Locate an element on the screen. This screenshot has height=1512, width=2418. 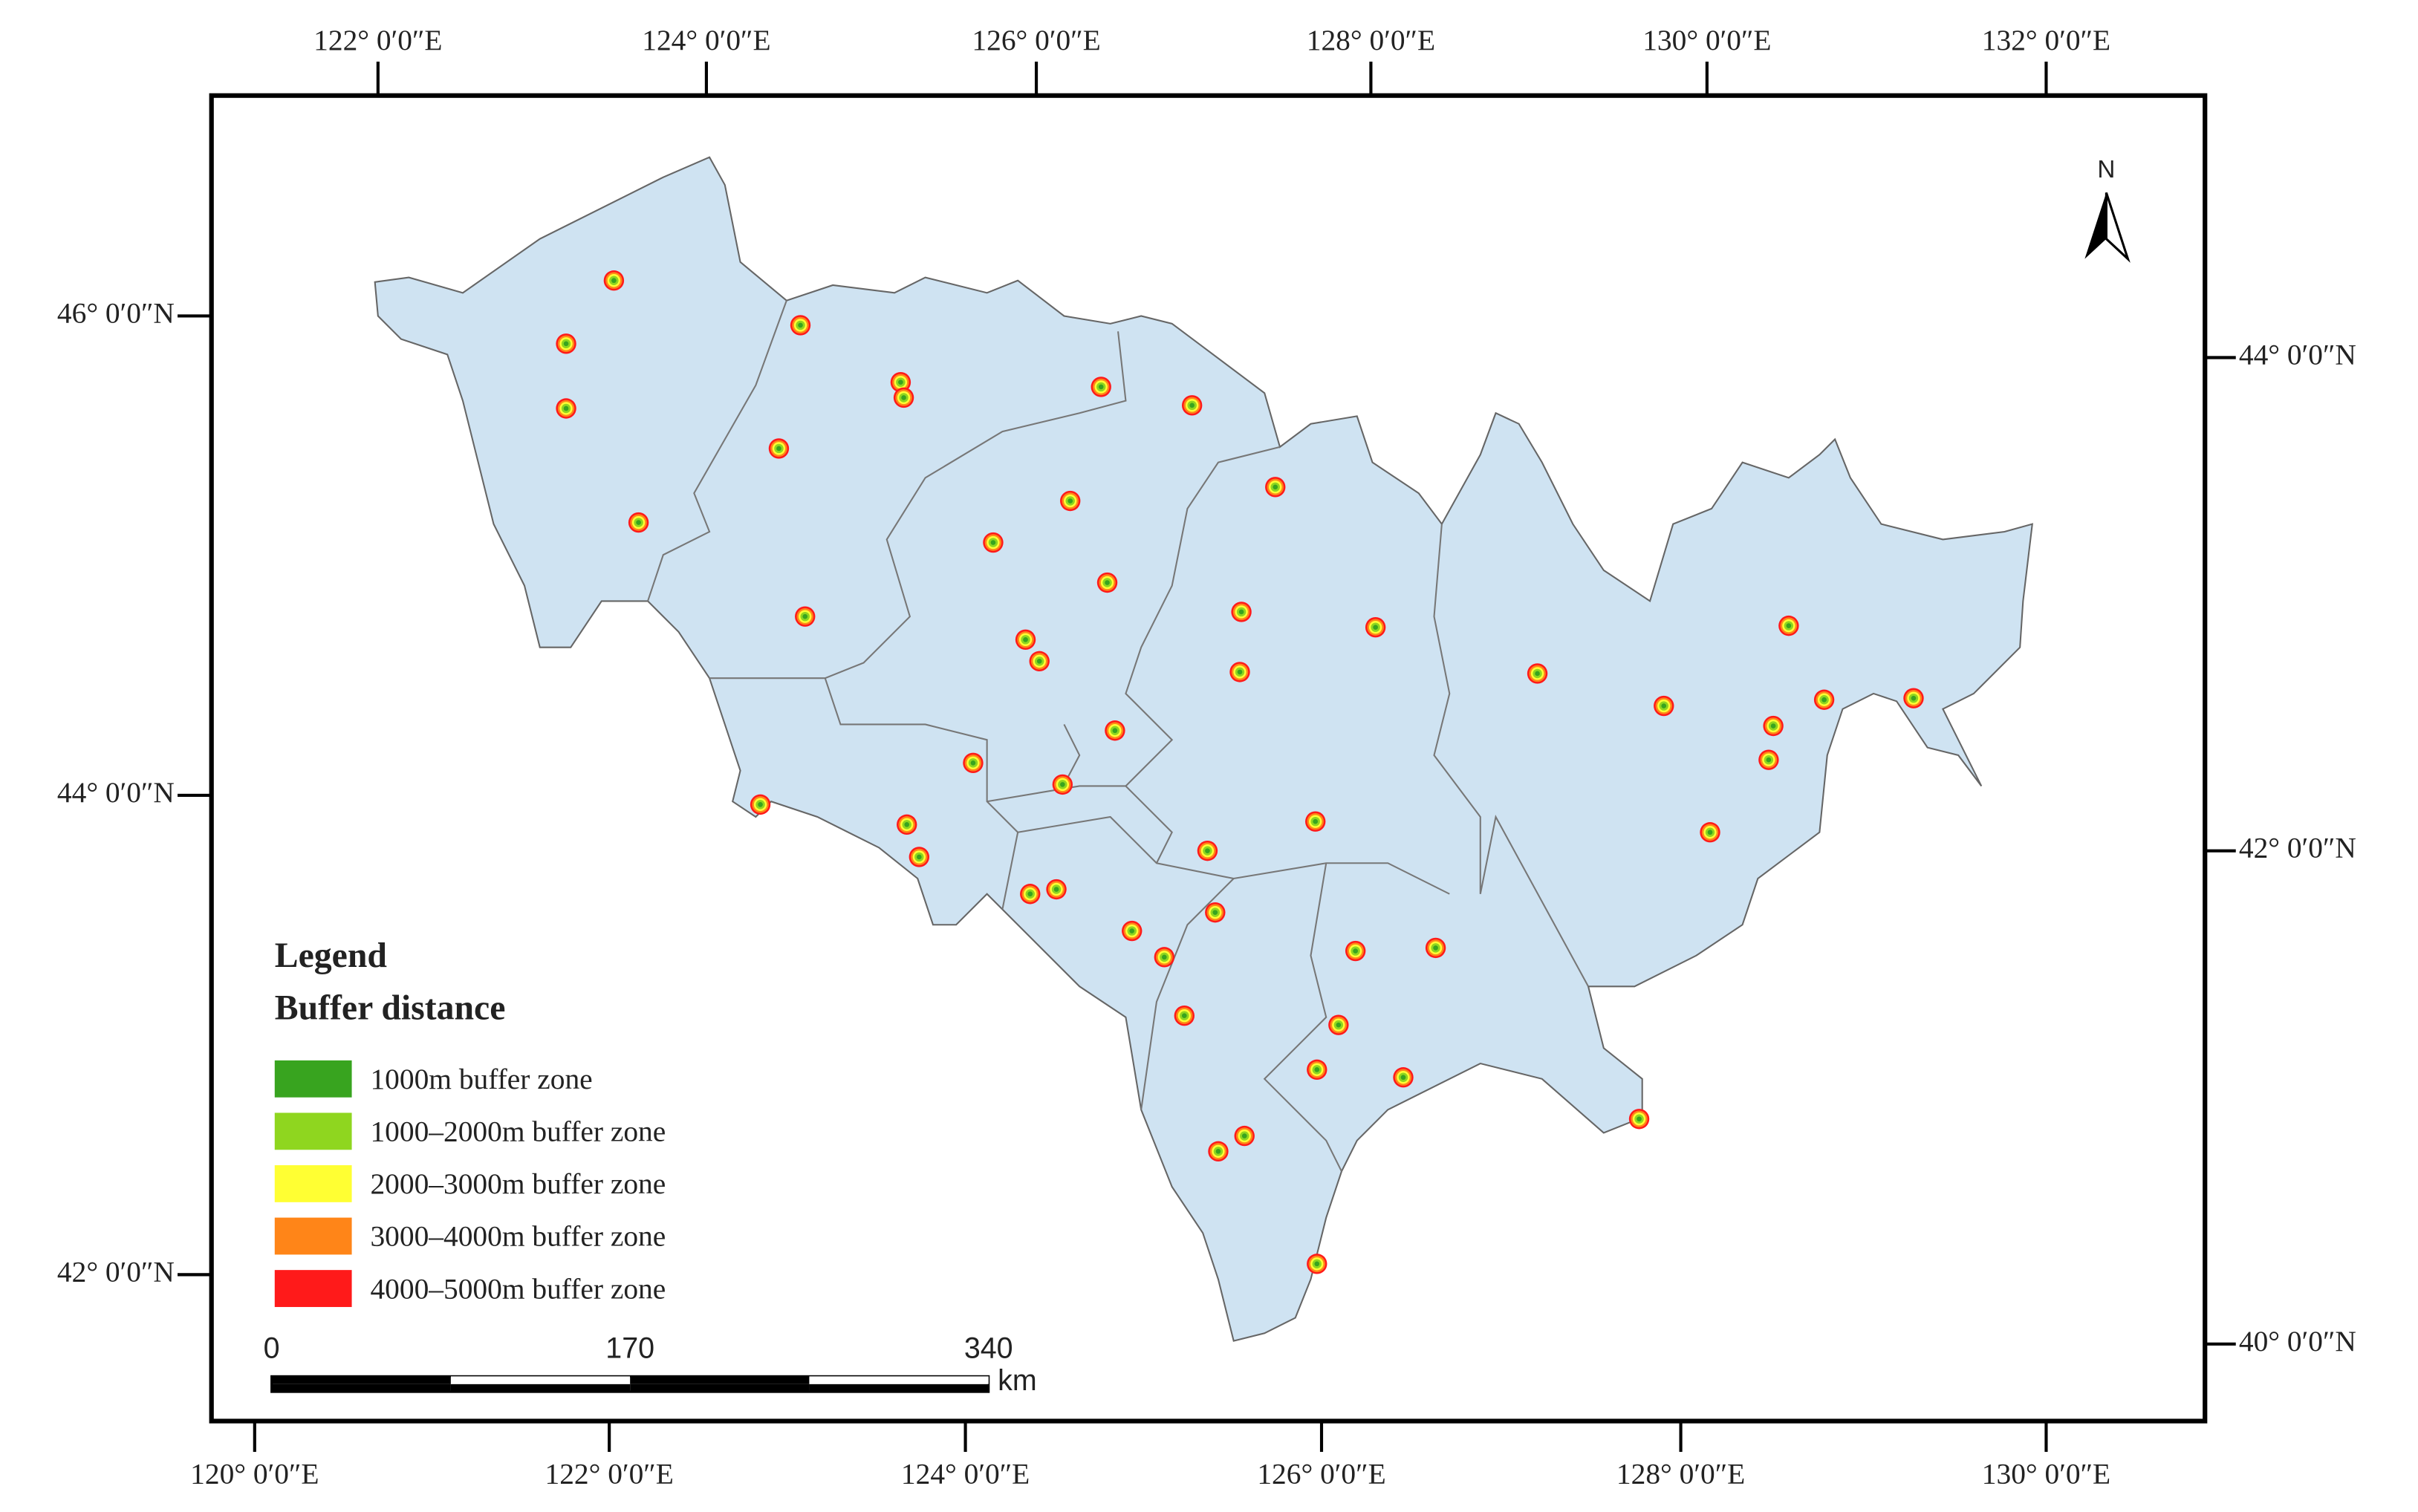
legend-label: 1000–2000m buffer zone is located at coordinates (518, 1131).